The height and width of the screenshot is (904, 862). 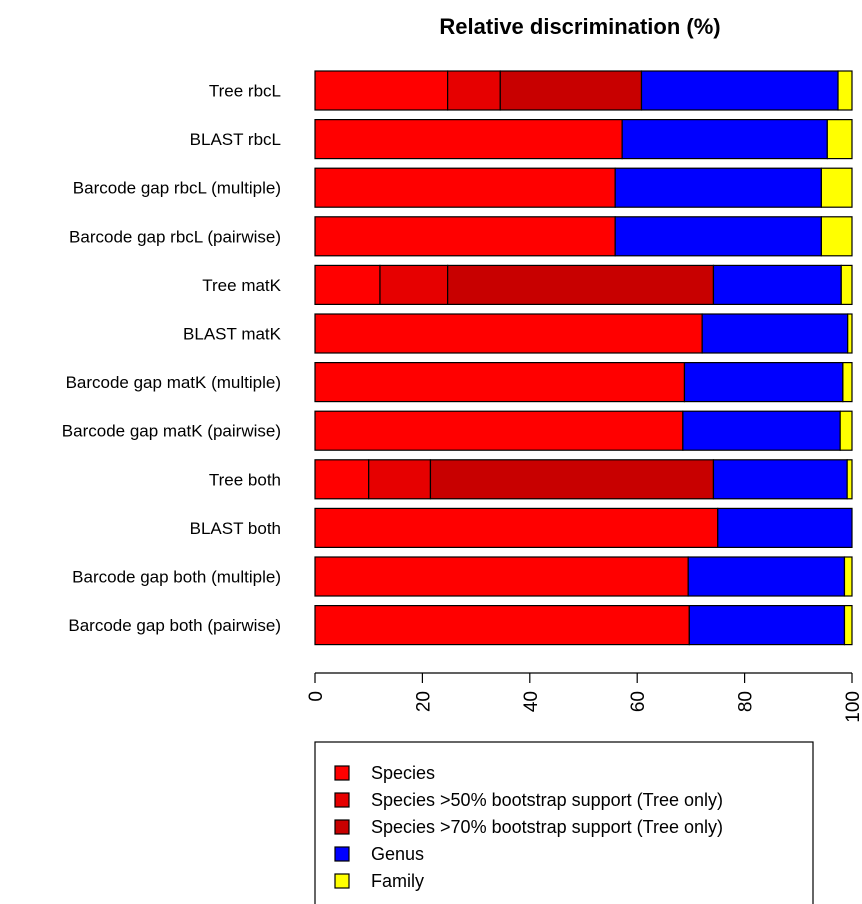 I want to click on x-tick-label: 20, so click(x=423, y=701).